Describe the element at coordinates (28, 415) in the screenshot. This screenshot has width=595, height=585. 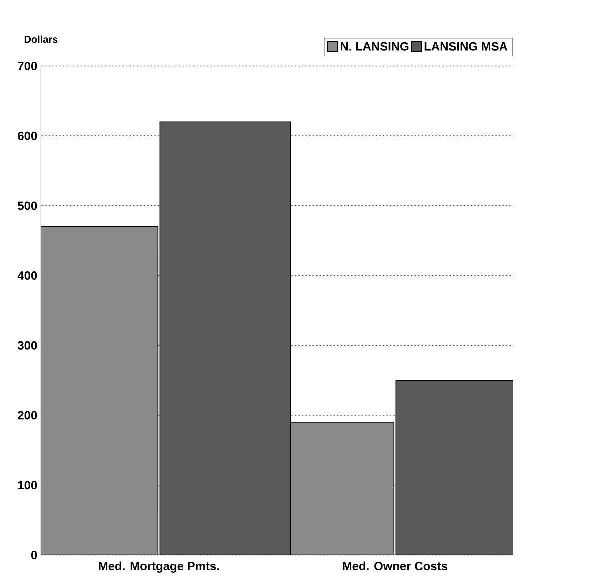
I see `y-tick-label: 200` at that location.